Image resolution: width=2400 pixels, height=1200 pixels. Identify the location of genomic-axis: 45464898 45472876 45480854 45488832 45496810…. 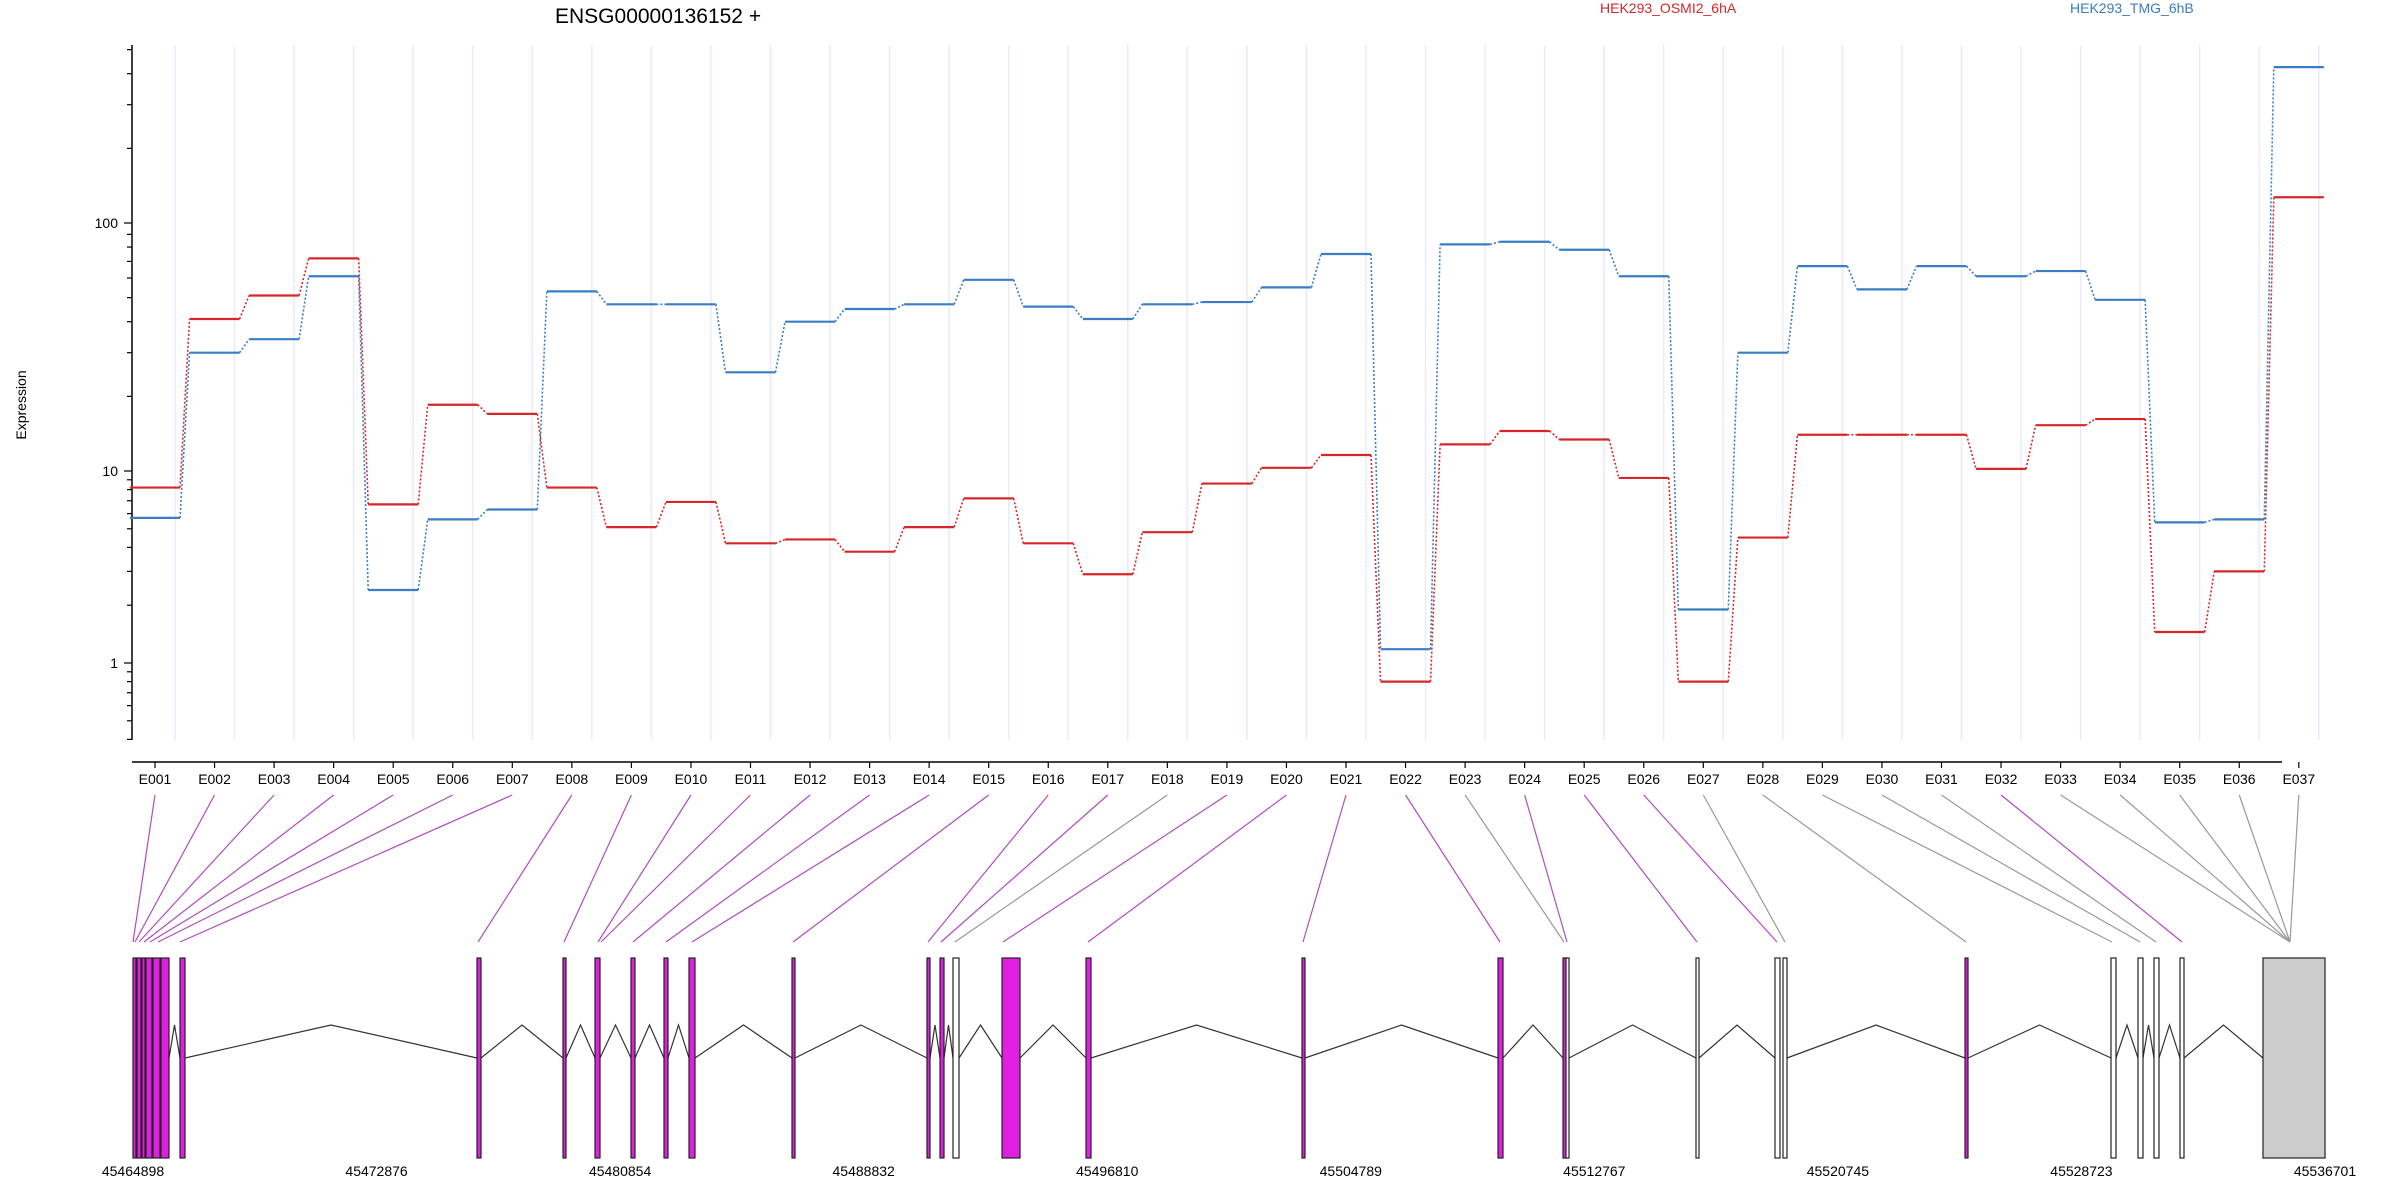
(1229, 1171).